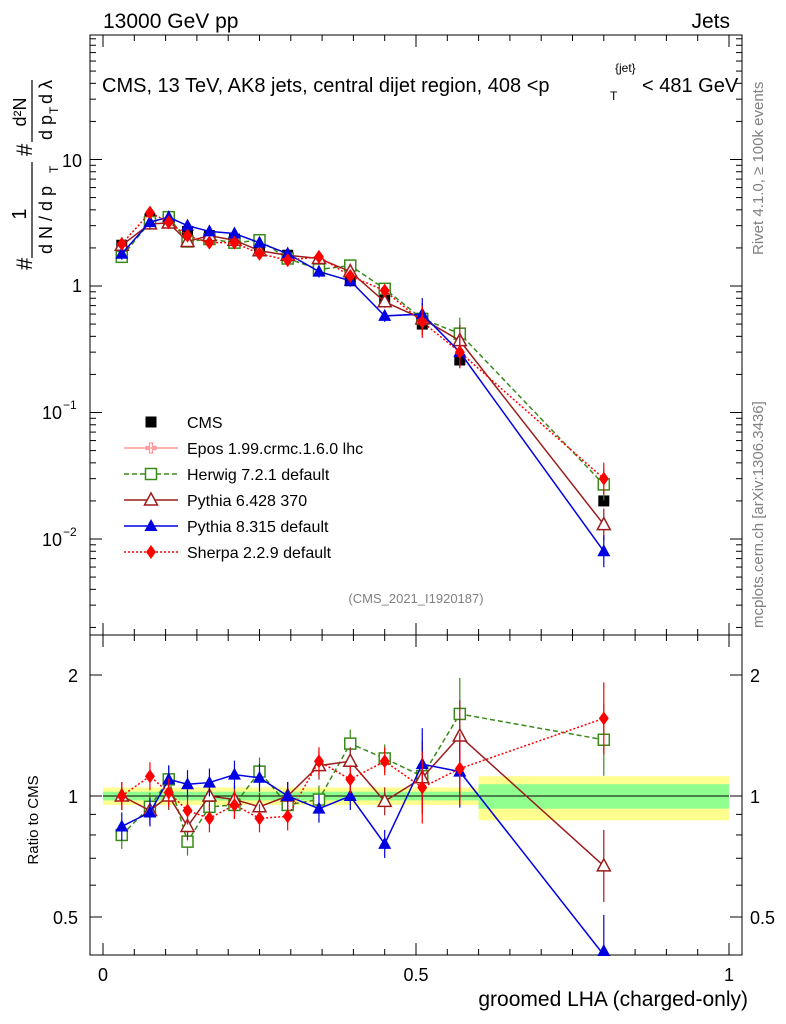  I want to click on legend-item-3: Pythia 6.428 370, so click(215, 500).